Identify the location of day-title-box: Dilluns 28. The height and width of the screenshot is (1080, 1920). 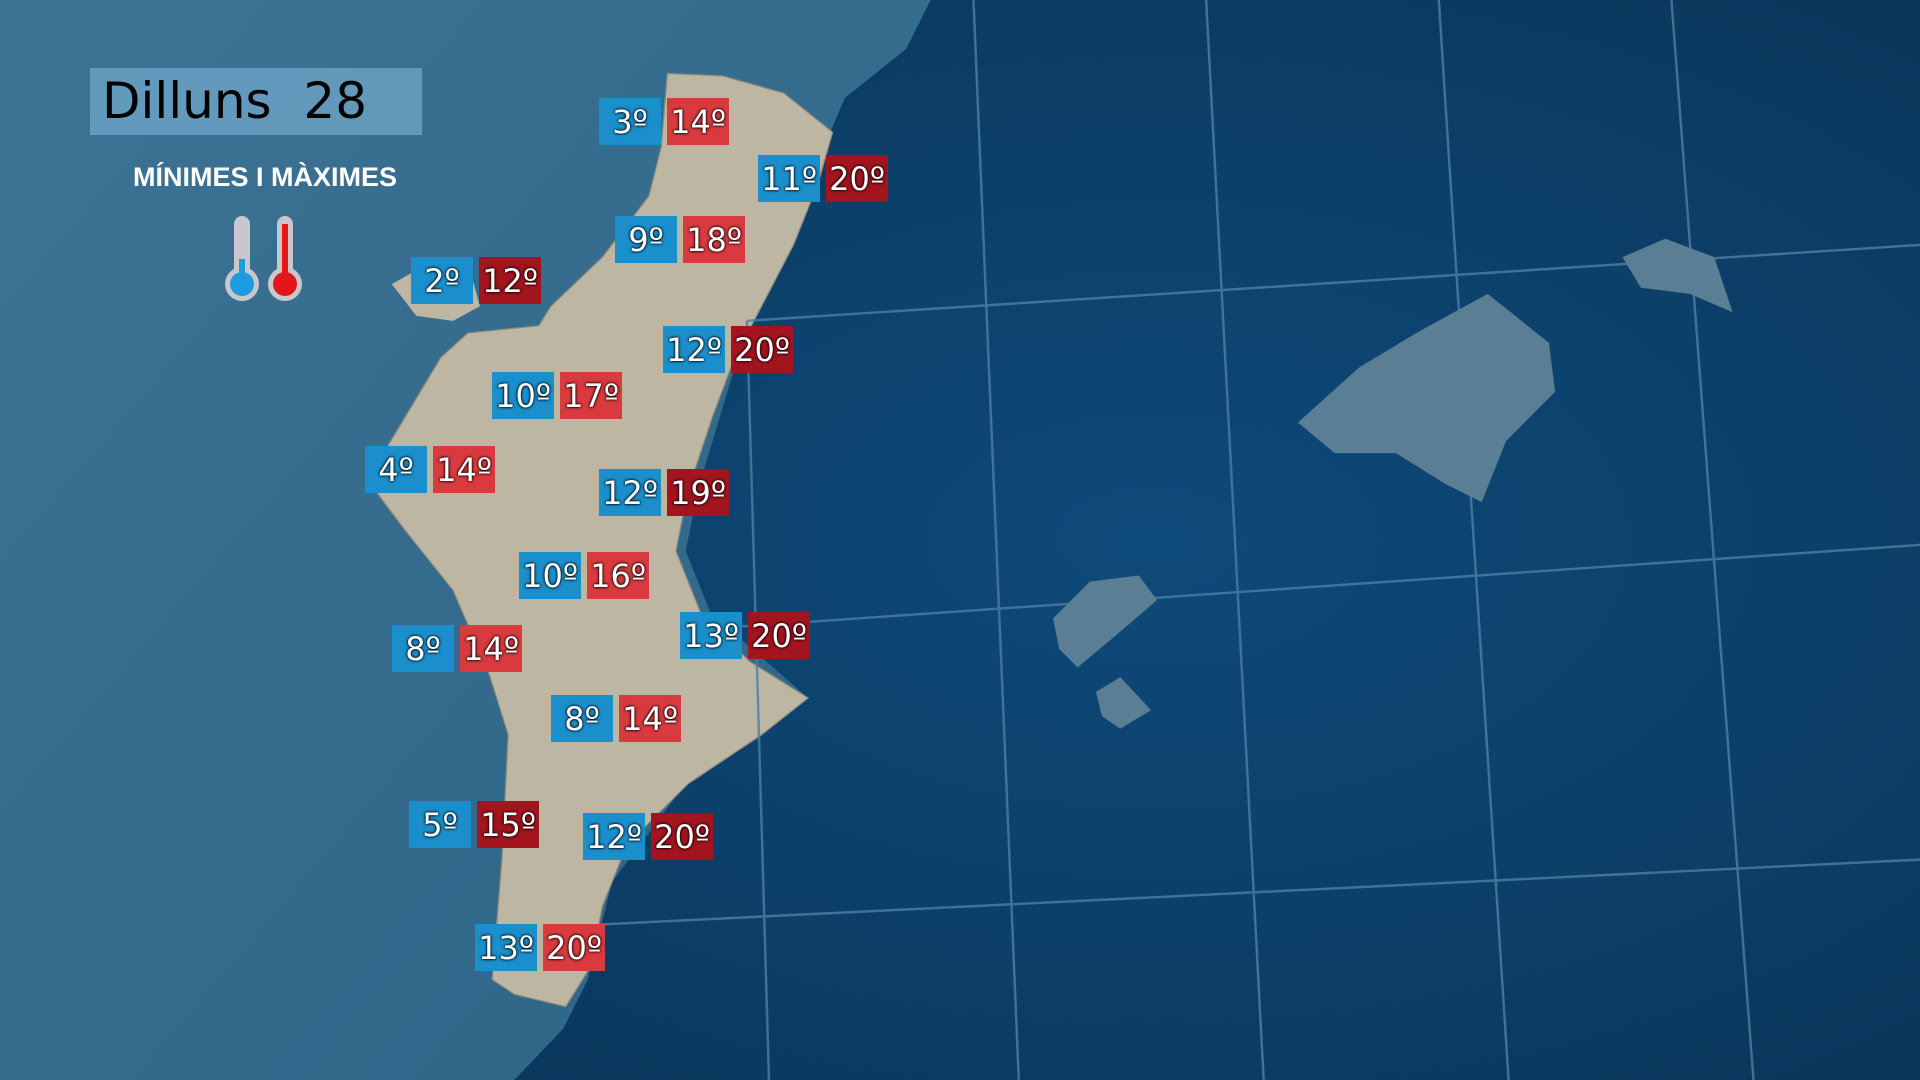
(256, 101).